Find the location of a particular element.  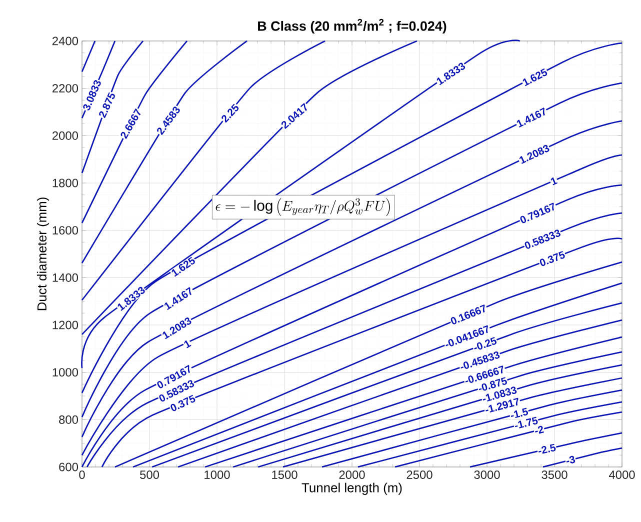

x-tick-label: 0 is located at coordinates (82, 474).